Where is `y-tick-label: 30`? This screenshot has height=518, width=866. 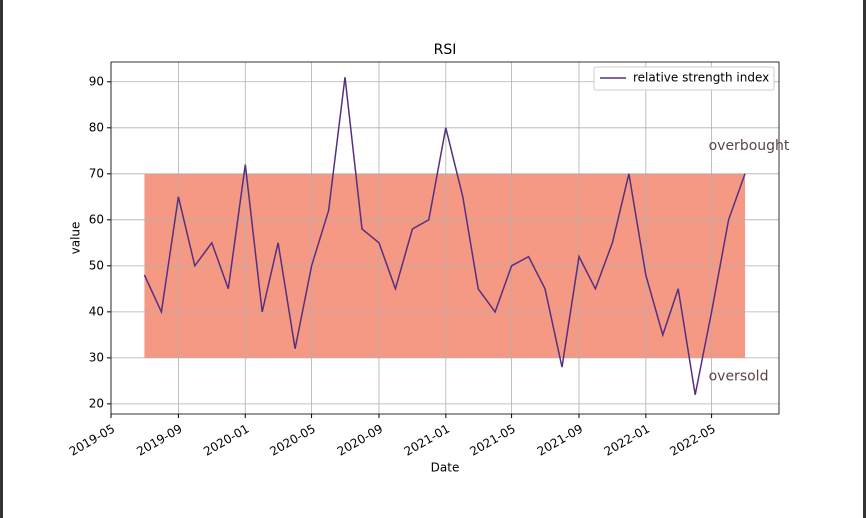 y-tick-label: 30 is located at coordinates (96, 357).